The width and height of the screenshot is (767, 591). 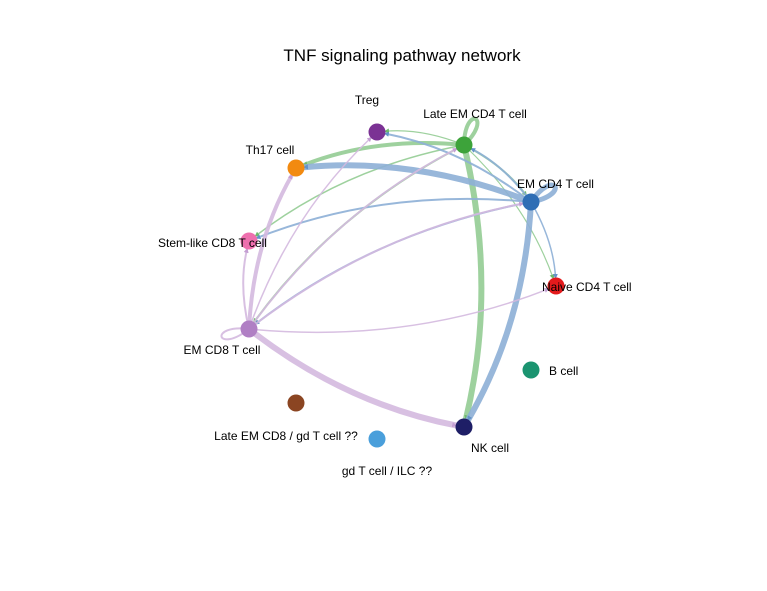 What do you see at coordinates (212, 243) in the screenshot?
I see `node-label-stem-cd8: Stem-like CD8 T cell` at bounding box center [212, 243].